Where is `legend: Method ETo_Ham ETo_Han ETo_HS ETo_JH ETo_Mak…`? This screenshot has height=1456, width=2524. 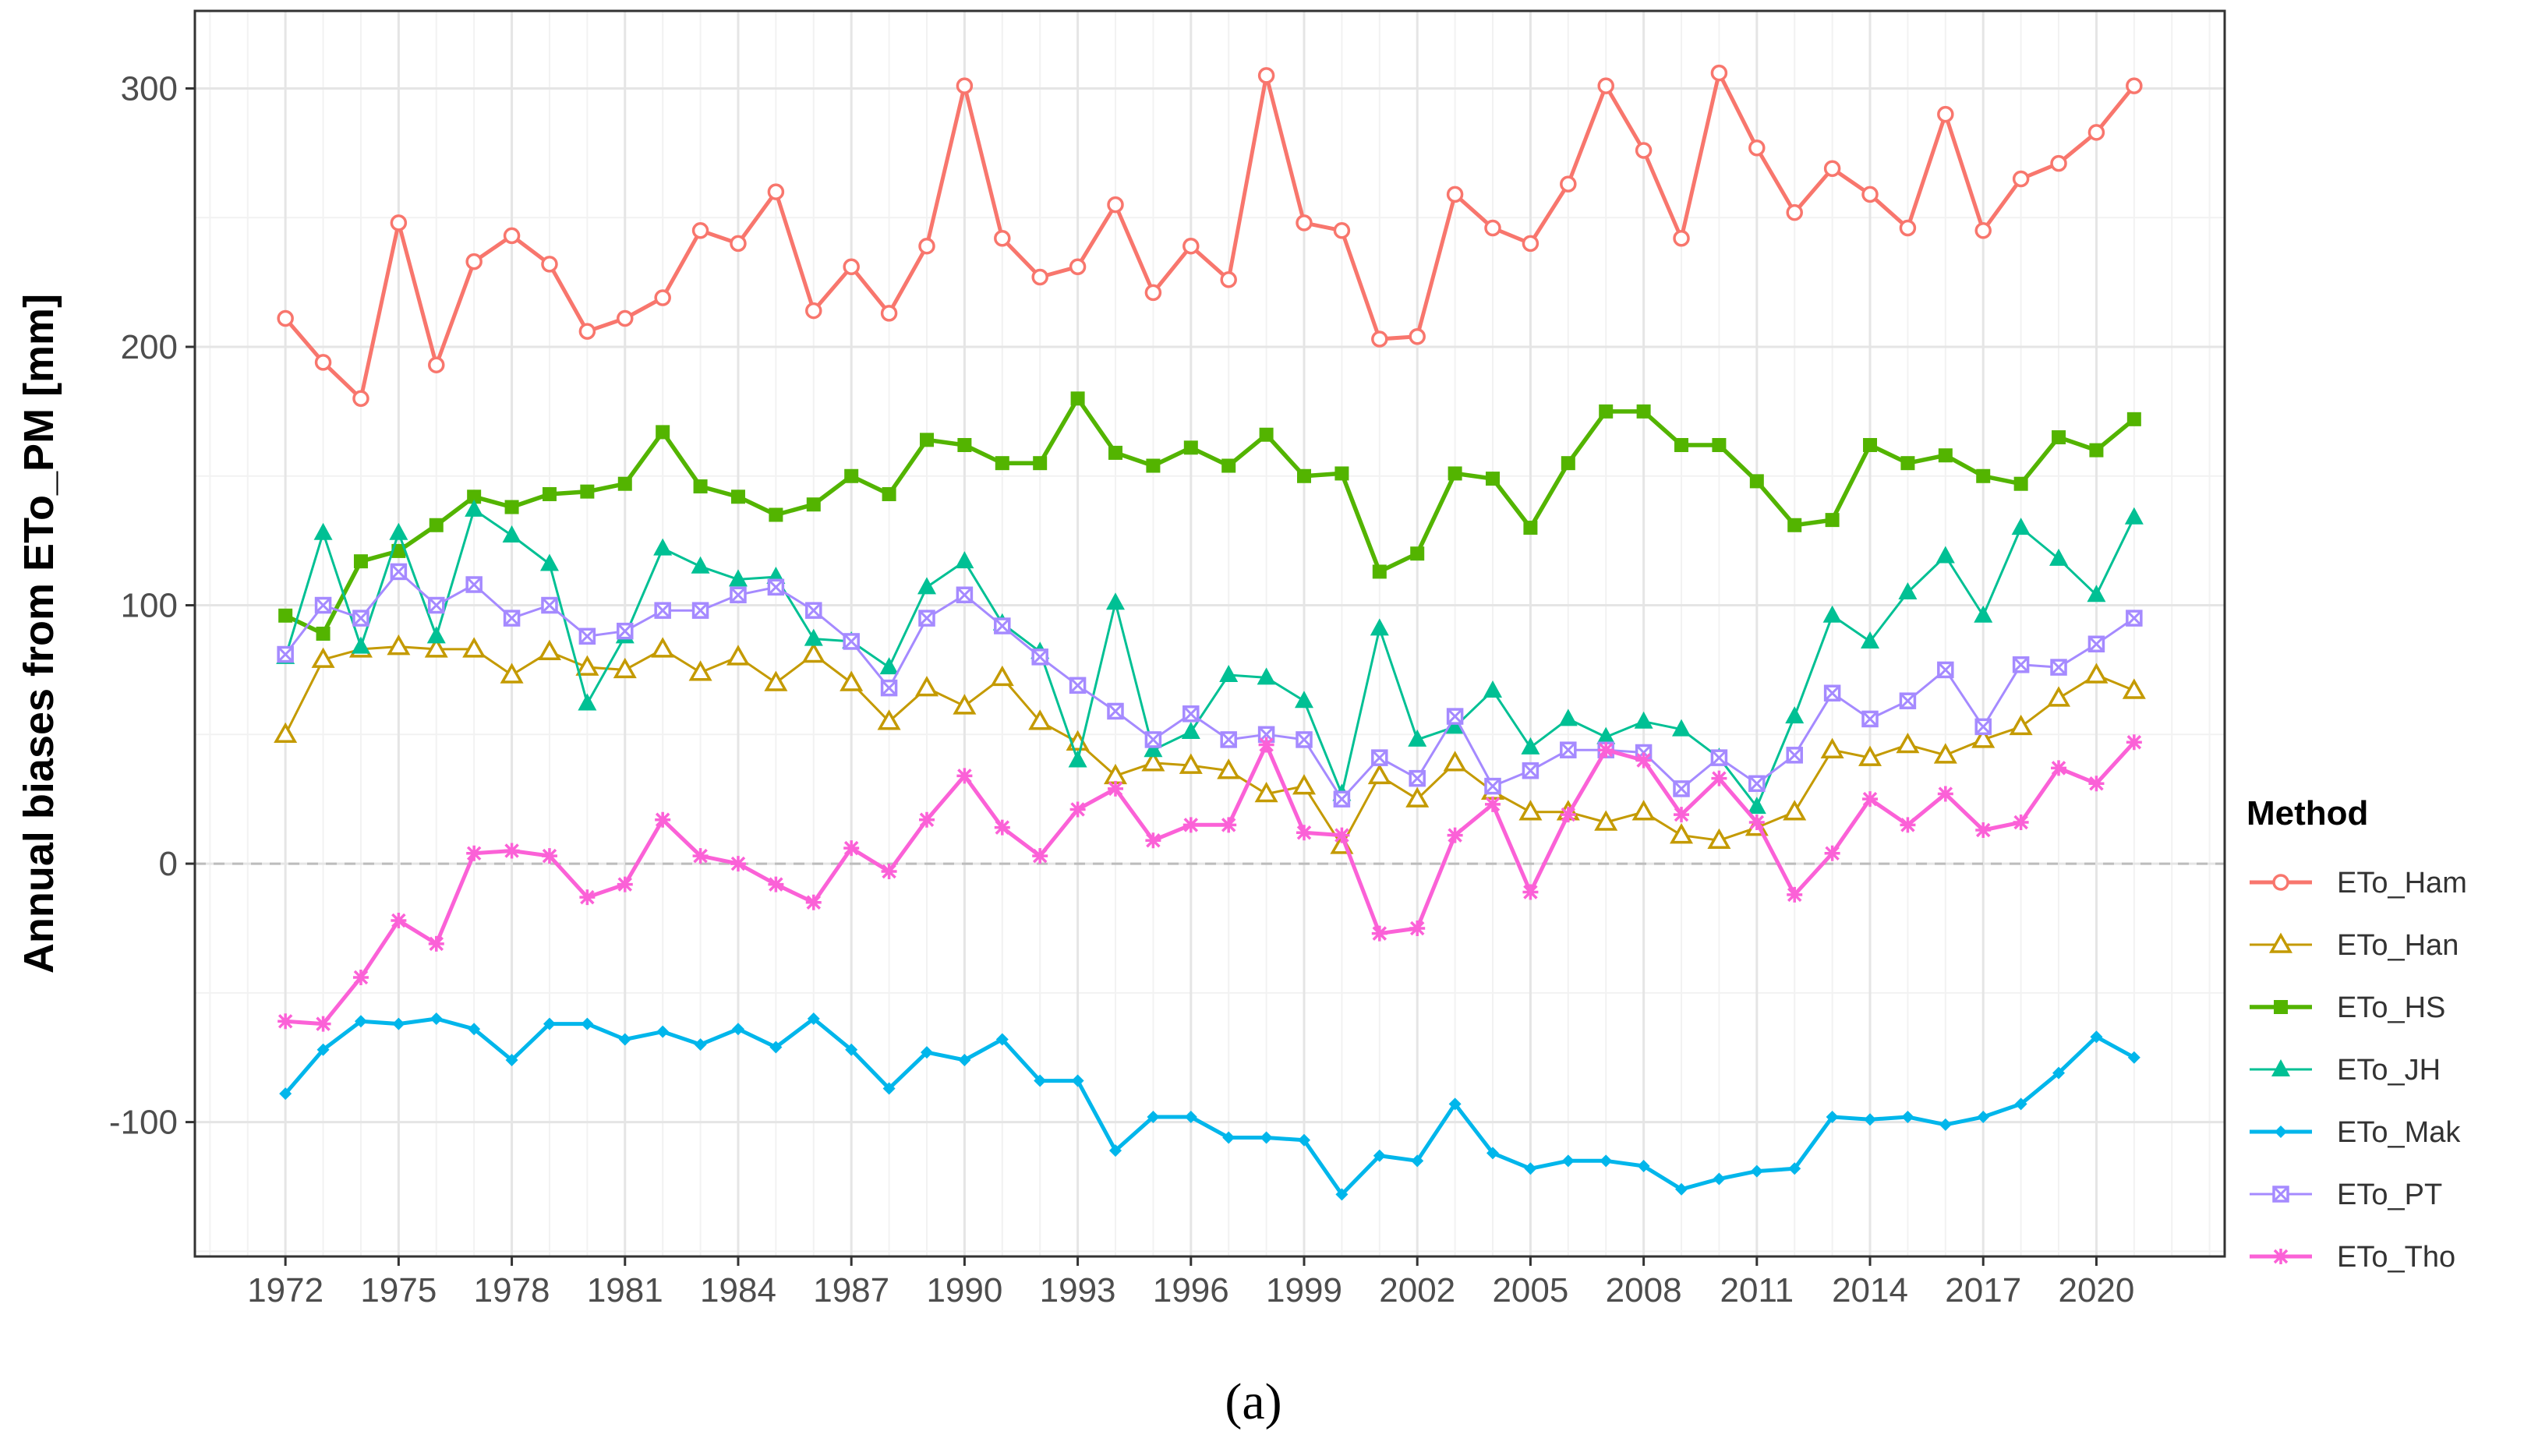
legend: Method ETo_Ham ETo_Han ETo_HS ETo_JH ETo_Mak… is located at coordinates (2357, 1034).